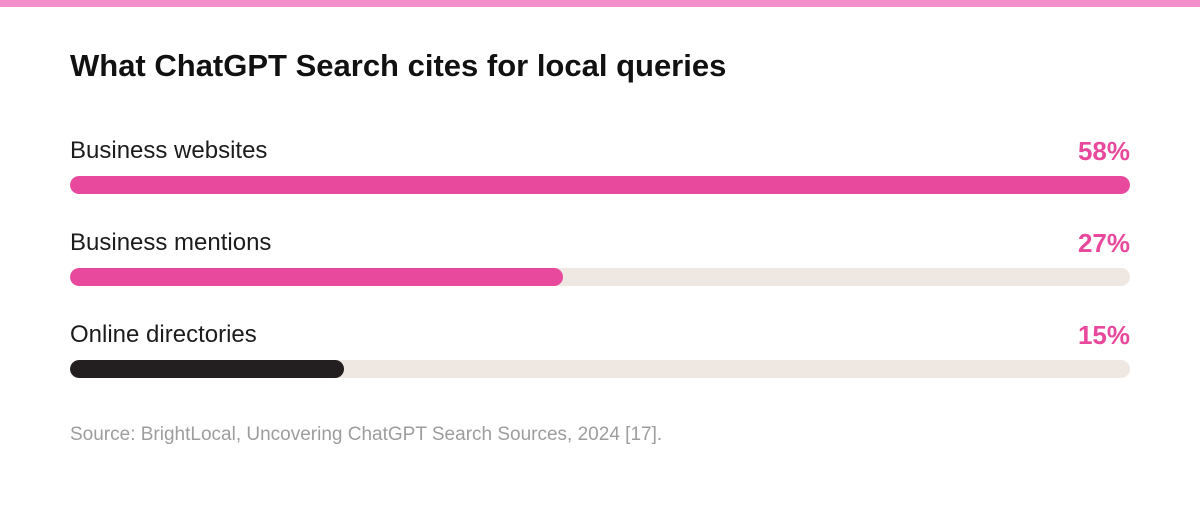  I want to click on top-accent-strip, so click(600, 3).